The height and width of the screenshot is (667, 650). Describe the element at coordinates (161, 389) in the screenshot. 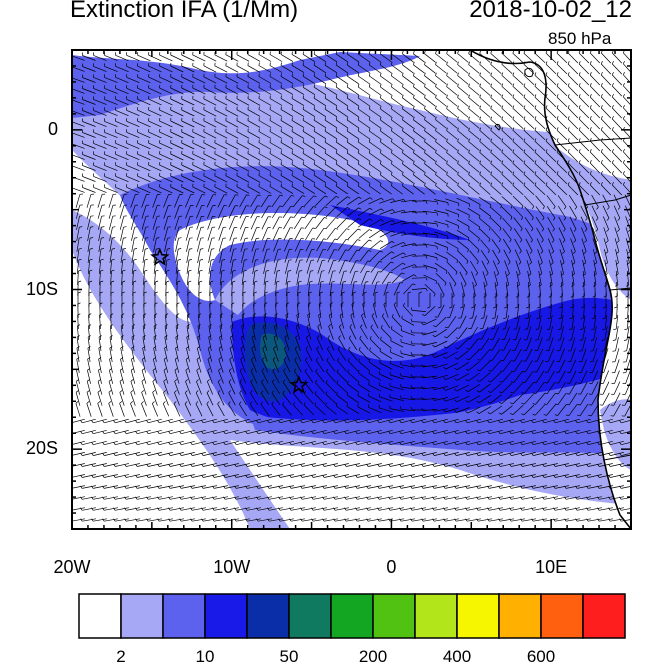

I see `field-clean-south` at that location.